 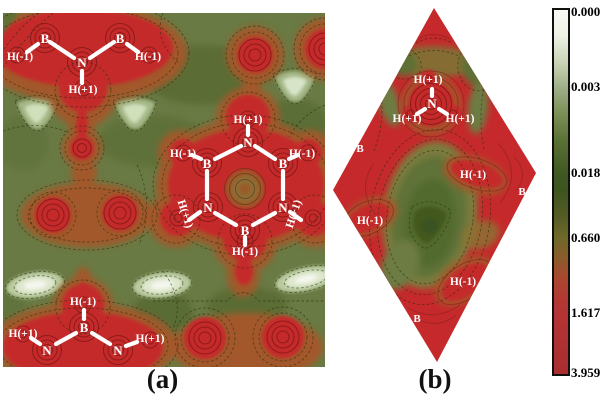 I want to click on colorbar-tick: 1.617, so click(x=585, y=312).